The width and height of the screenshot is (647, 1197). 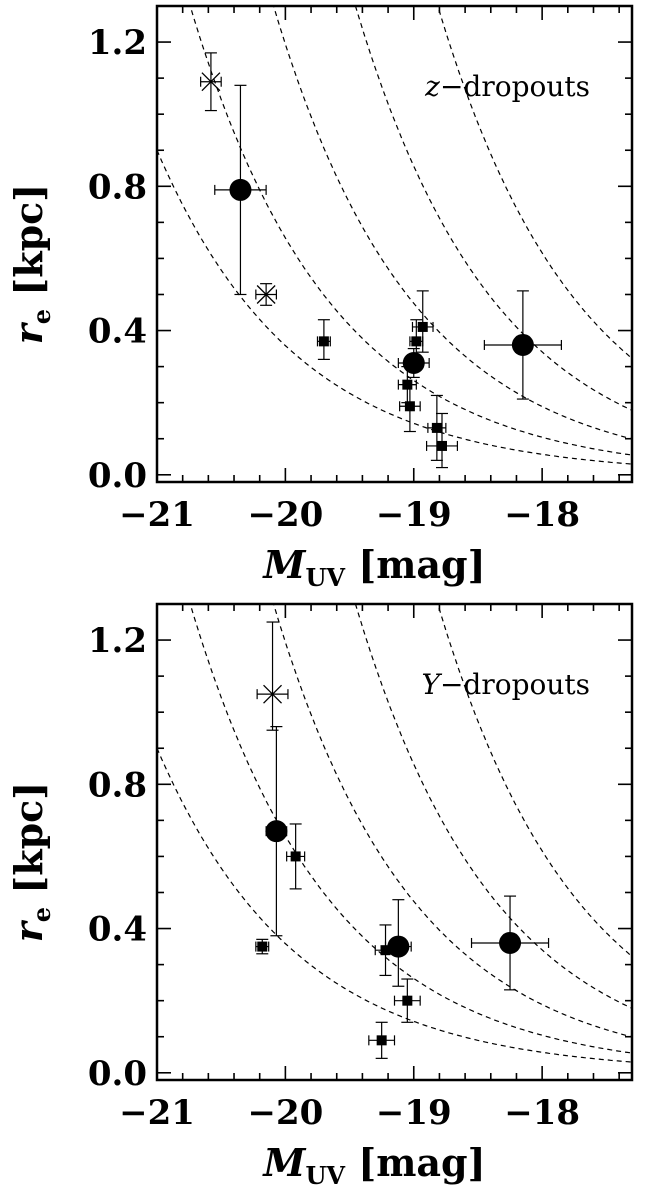 What do you see at coordinates (431, 684) in the screenshot?
I see `annotation-prefix: Y` at bounding box center [431, 684].